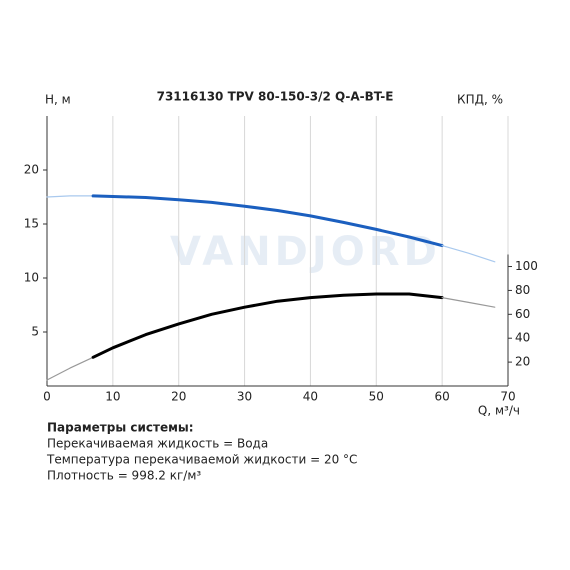  Describe the element at coordinates (31, 278) in the screenshot. I see `y-tick-label: 10` at that location.